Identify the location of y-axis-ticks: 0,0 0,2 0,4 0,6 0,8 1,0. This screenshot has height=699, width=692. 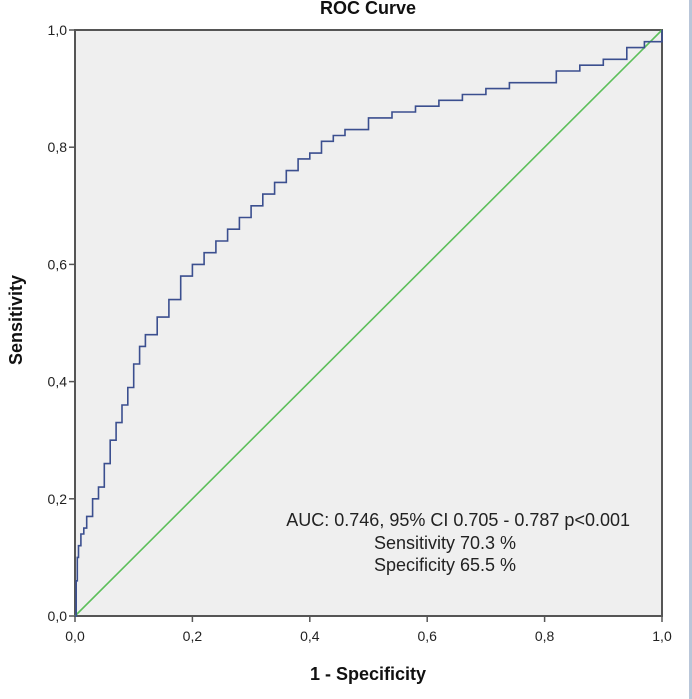
(61, 323).